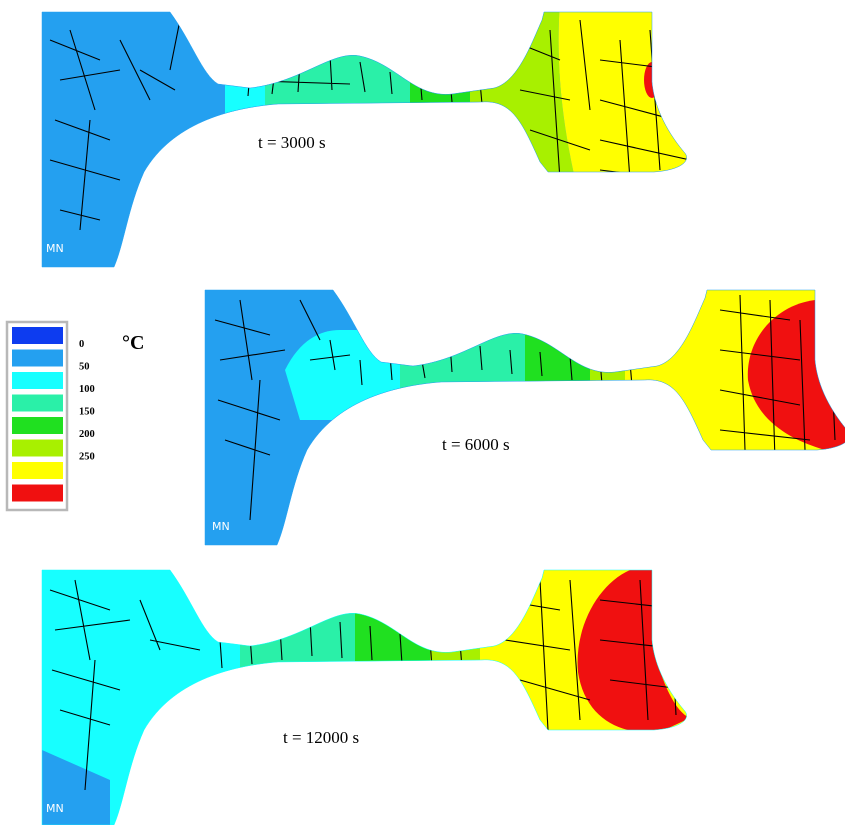  What do you see at coordinates (87, 412) in the screenshot?
I see `legend-value-label: 150` at bounding box center [87, 412].